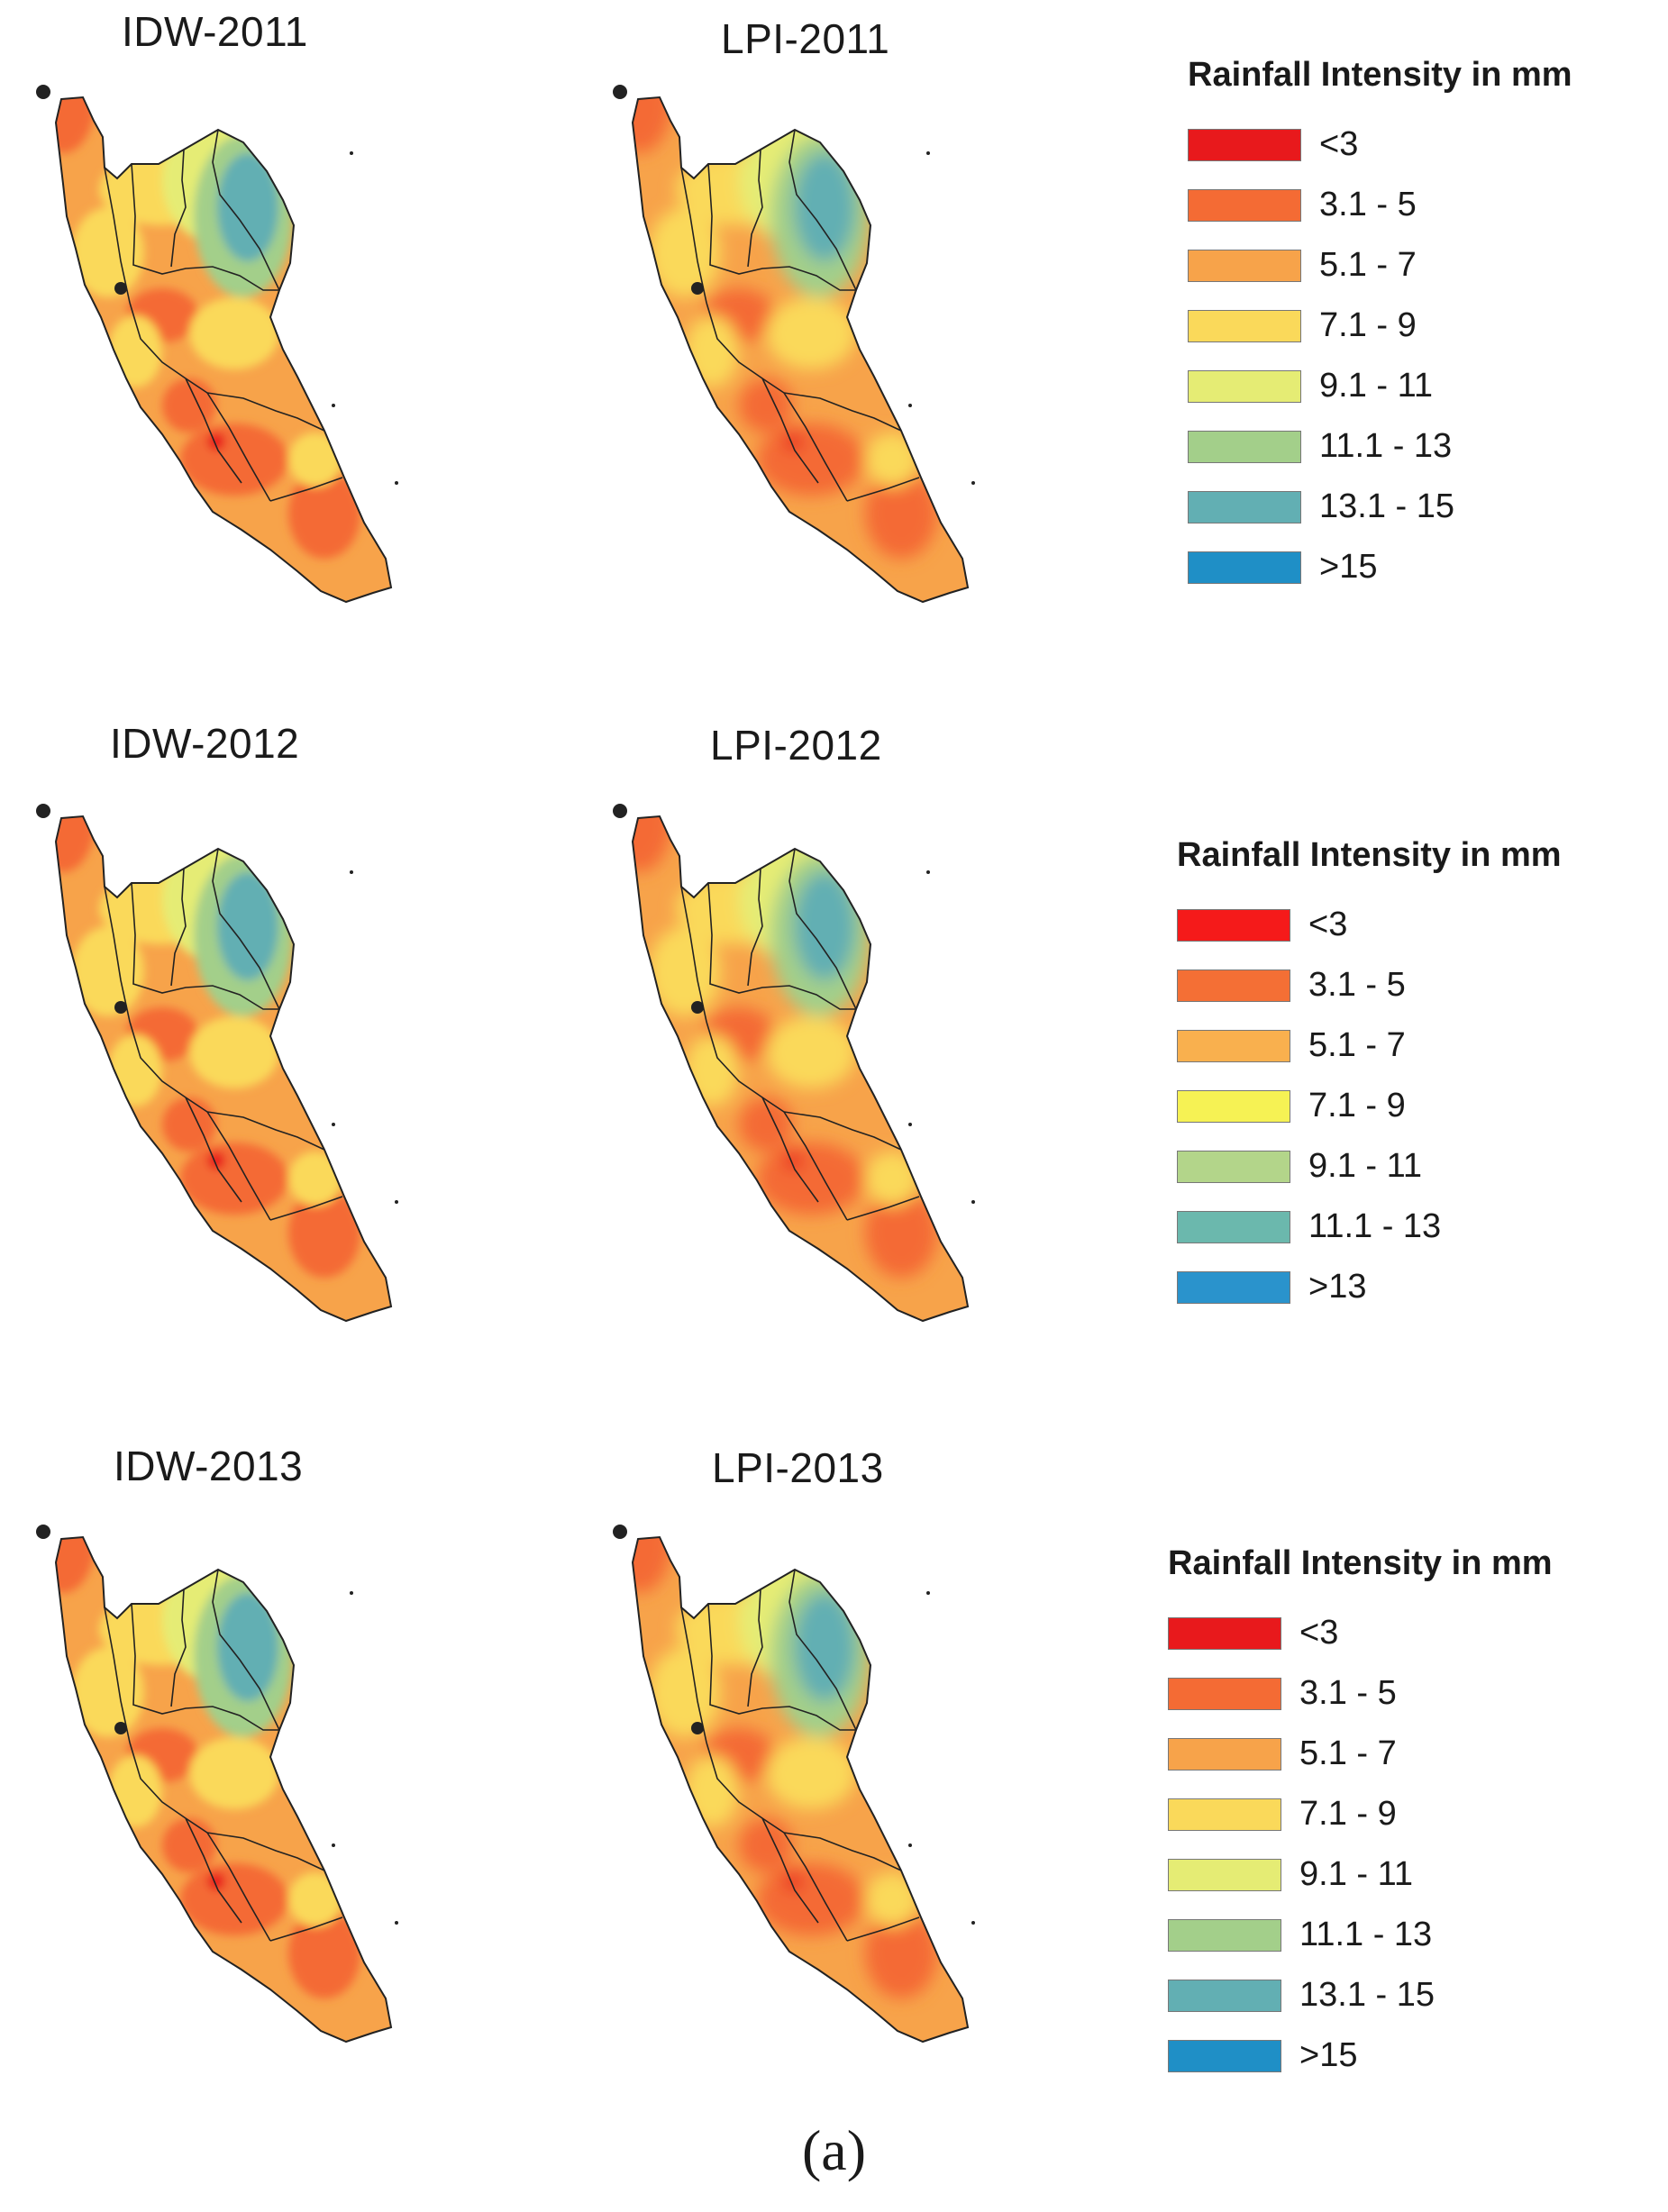 This screenshot has height=2212, width=1668. I want to click on legend-item: >15, so click(1380, 567).